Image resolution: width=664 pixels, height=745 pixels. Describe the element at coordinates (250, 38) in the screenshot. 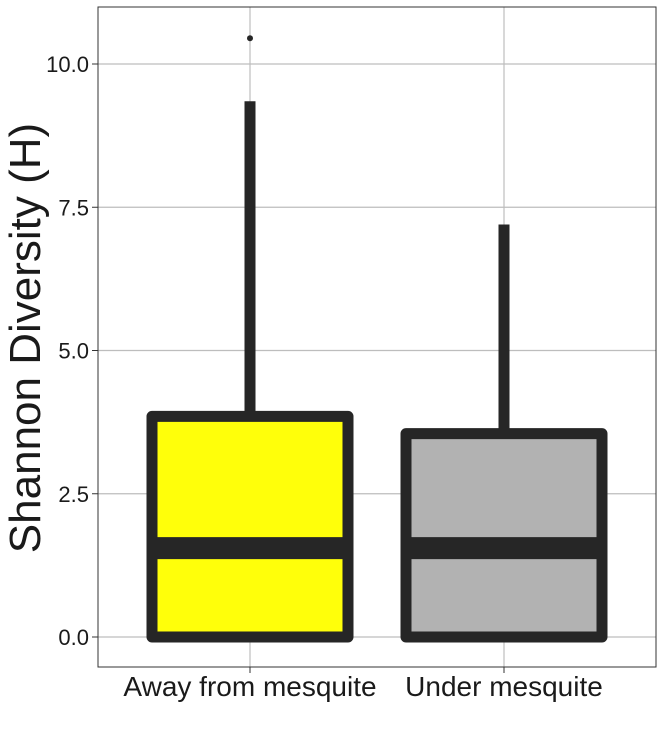

I see `outlier-point` at that location.